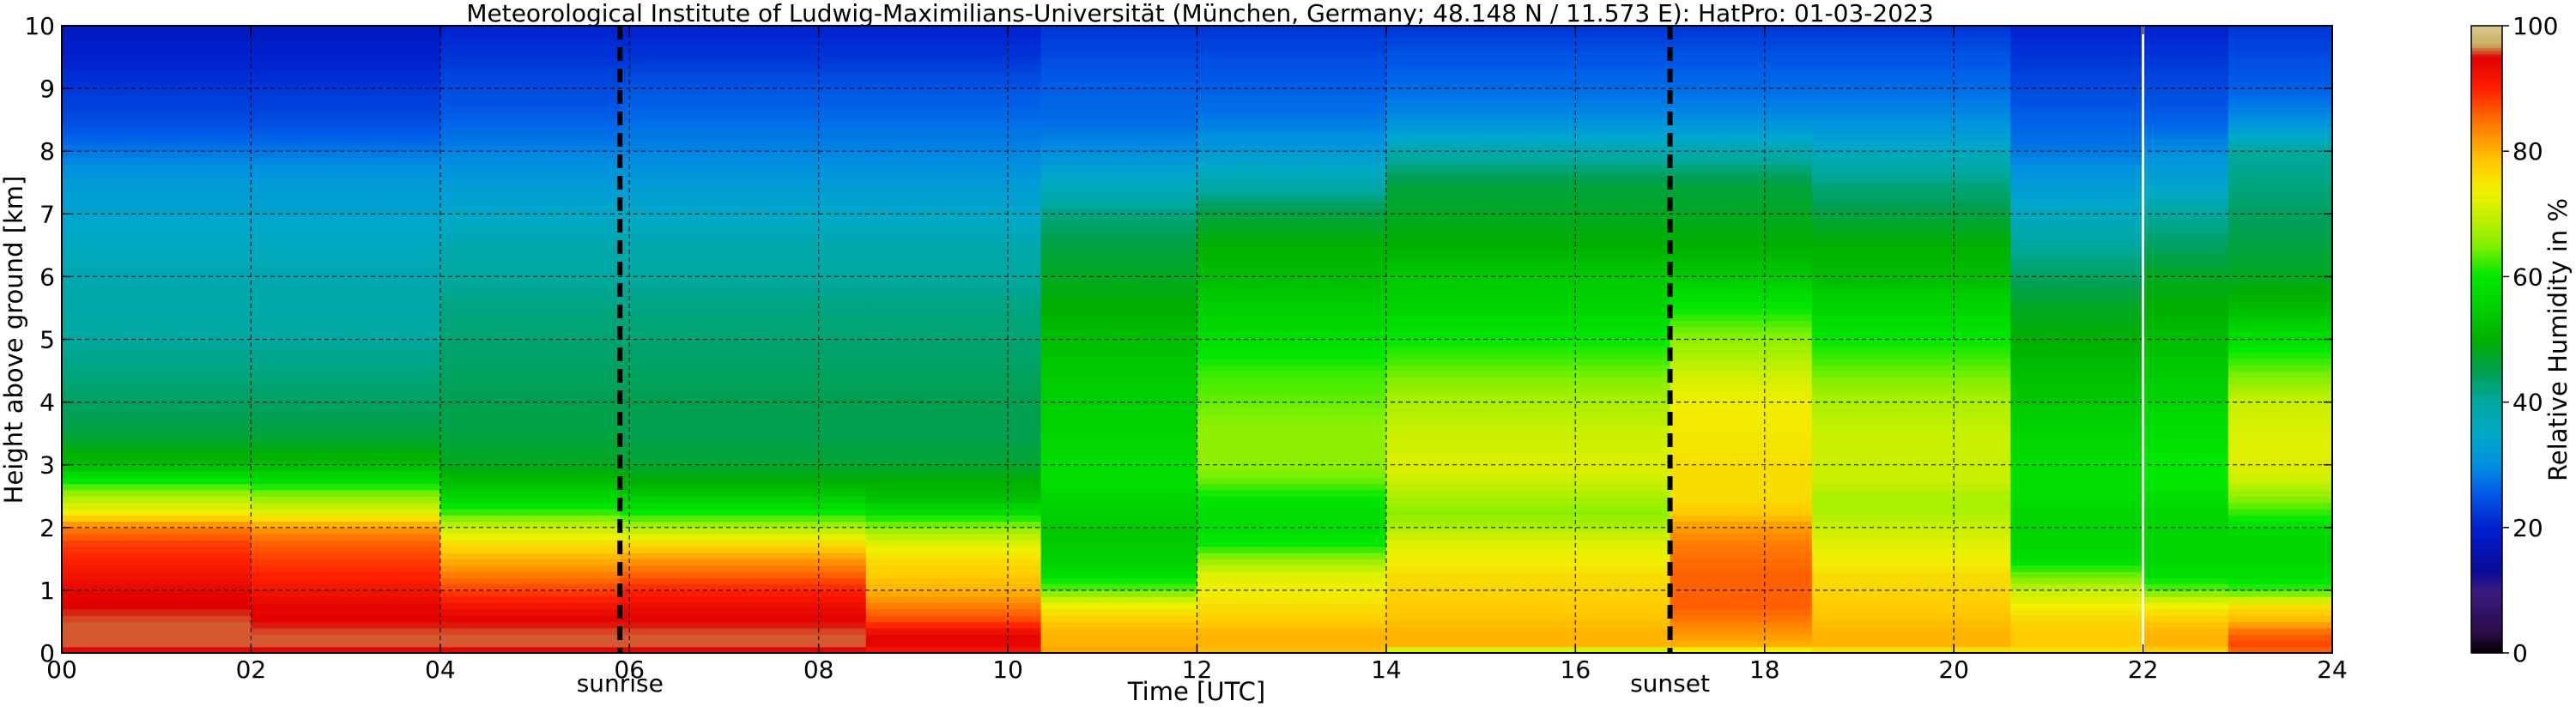 Image resolution: width=2576 pixels, height=707 pixels. Describe the element at coordinates (14, 340) in the screenshot. I see `y-axis-label: Height above ground [km]` at that location.